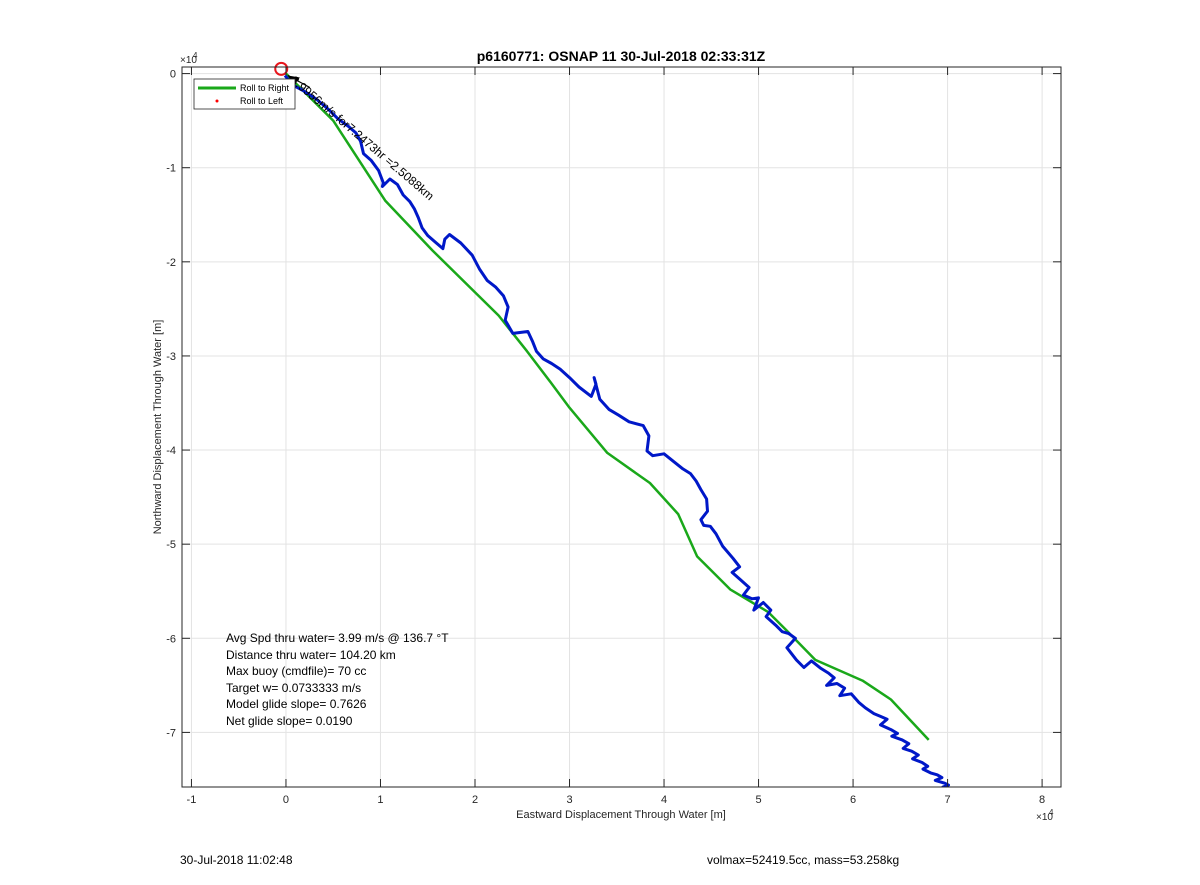  I want to click on y-tick-label: -1, so click(171, 169).